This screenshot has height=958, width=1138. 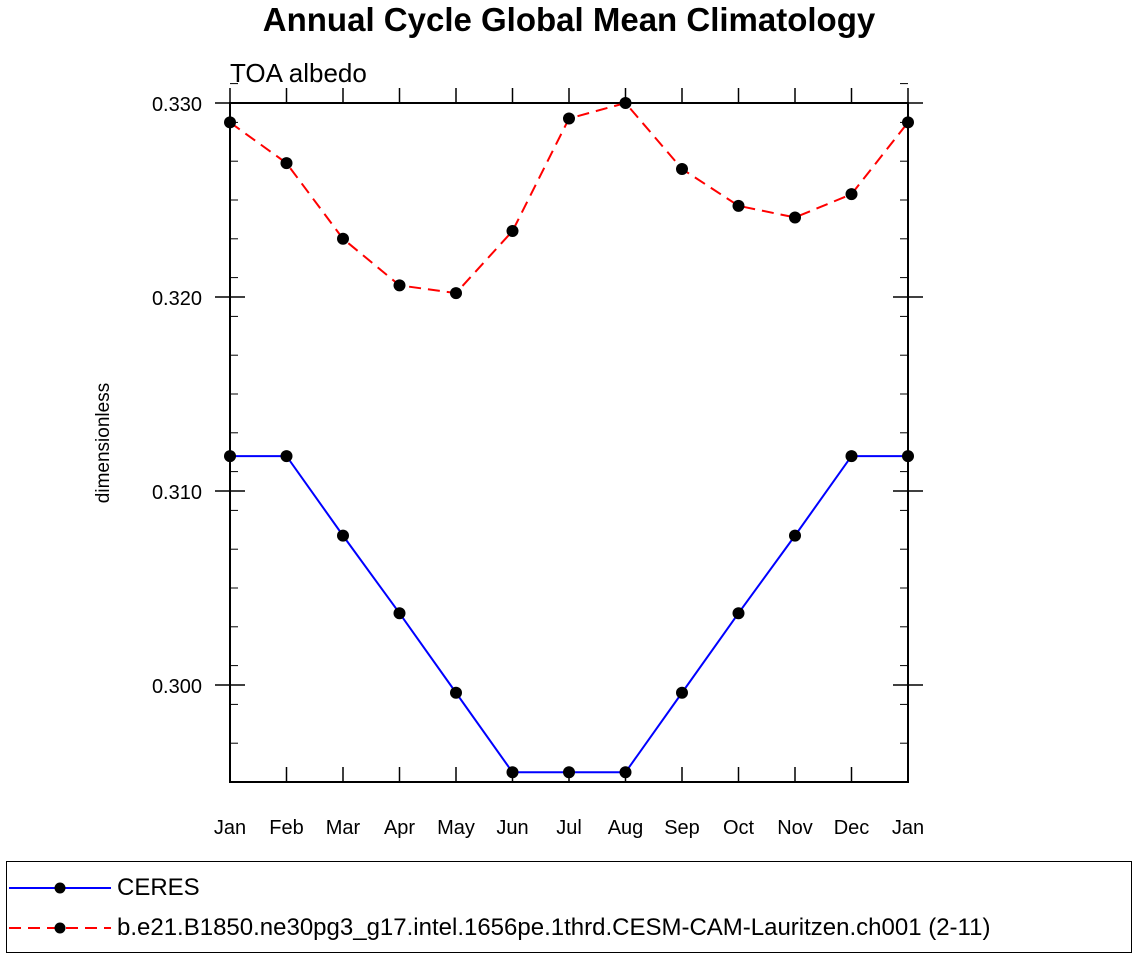 I want to click on y-tick-label: 0.310, so click(x=177, y=493).